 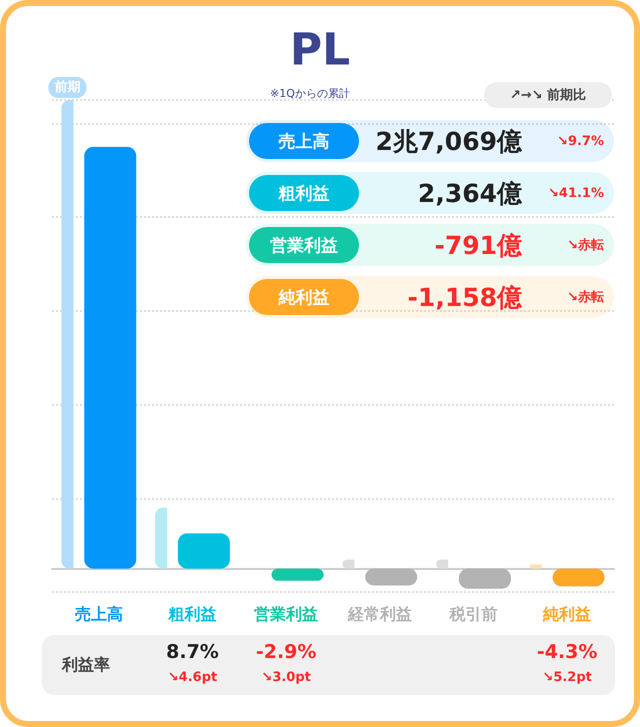 I want to click on chart-title: PL, so click(x=320, y=50).